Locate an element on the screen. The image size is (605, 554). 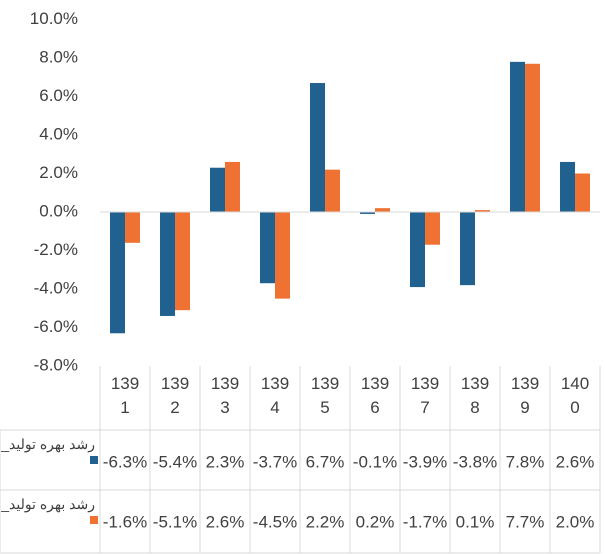
value-label: -0.1% is located at coordinates (375, 461).